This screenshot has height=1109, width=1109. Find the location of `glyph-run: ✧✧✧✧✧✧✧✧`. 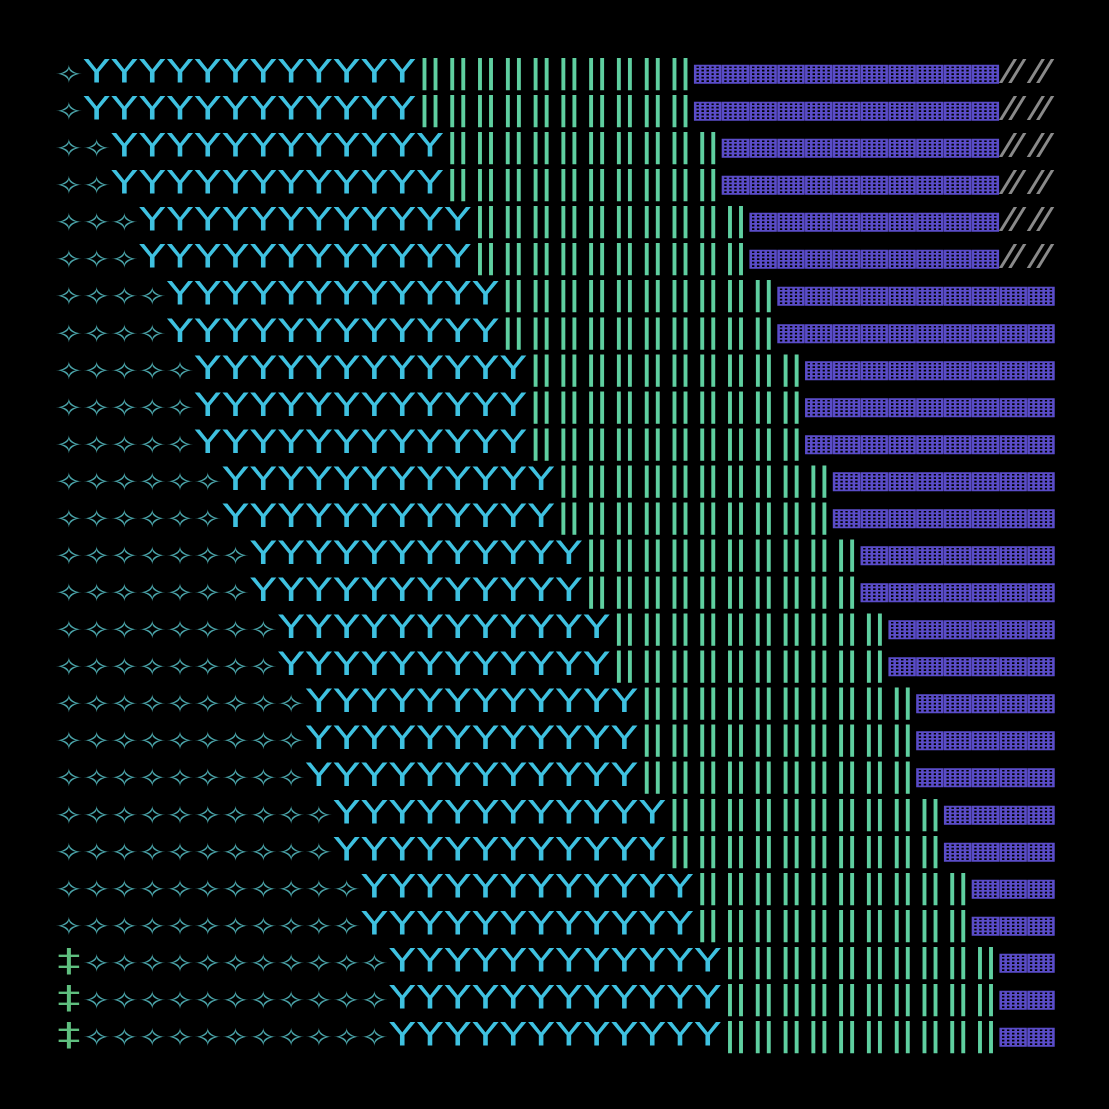

glyph-run: ✧✧✧✧✧✧✧✧ is located at coordinates (166, 664).